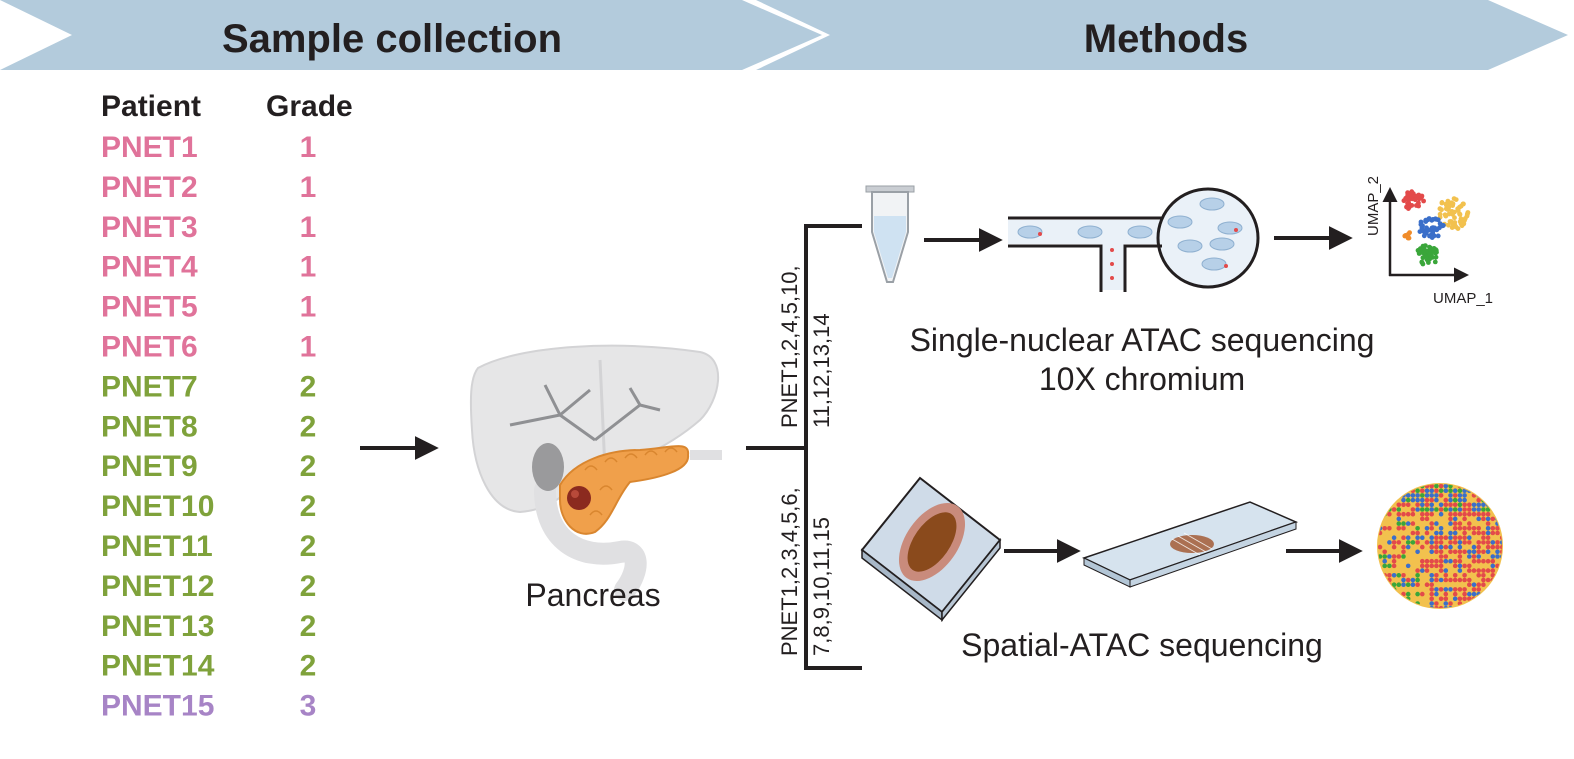 The width and height of the screenshot is (1574, 759). I want to click on patient-id: PNET1, so click(149, 147).